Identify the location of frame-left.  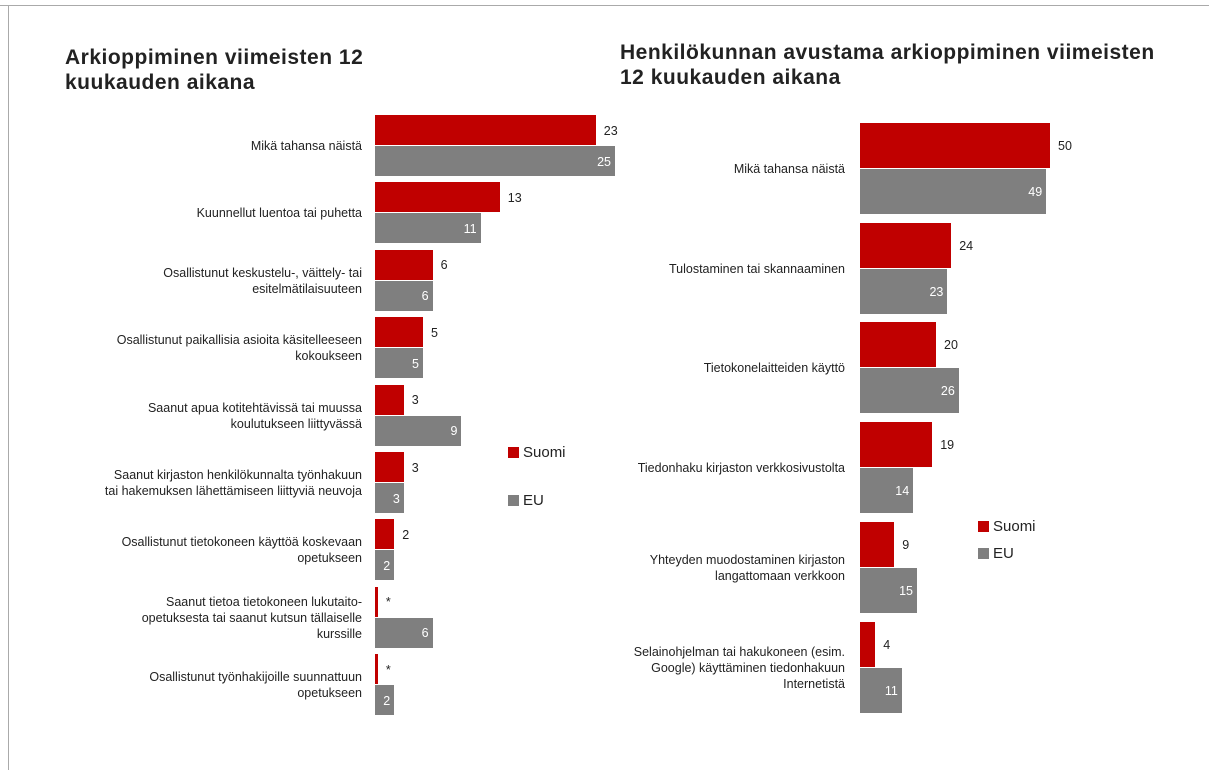
(8, 387).